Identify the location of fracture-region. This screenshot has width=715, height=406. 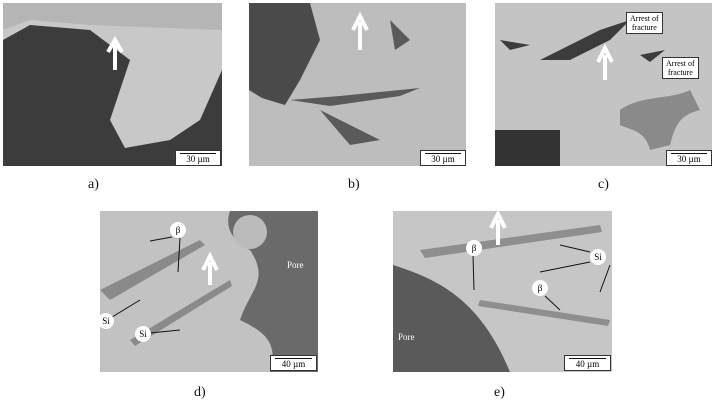
(112, 75).